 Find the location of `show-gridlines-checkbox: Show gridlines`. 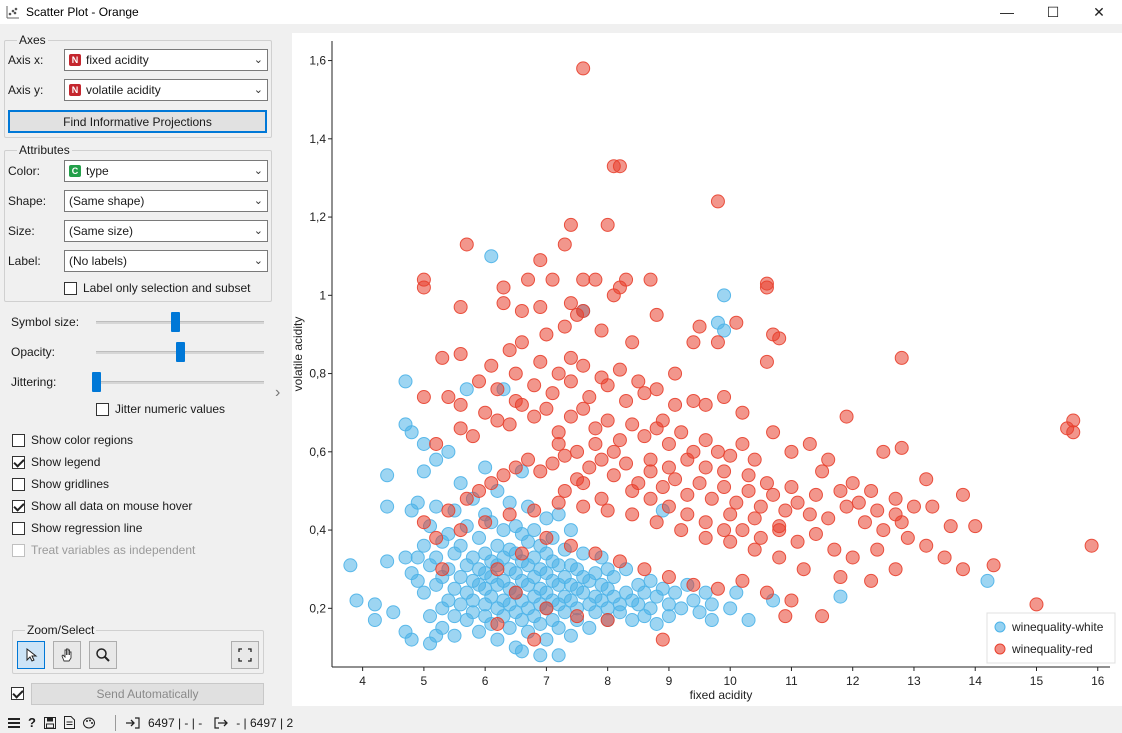

show-gridlines-checkbox: Show gridlines is located at coordinates (60, 484).